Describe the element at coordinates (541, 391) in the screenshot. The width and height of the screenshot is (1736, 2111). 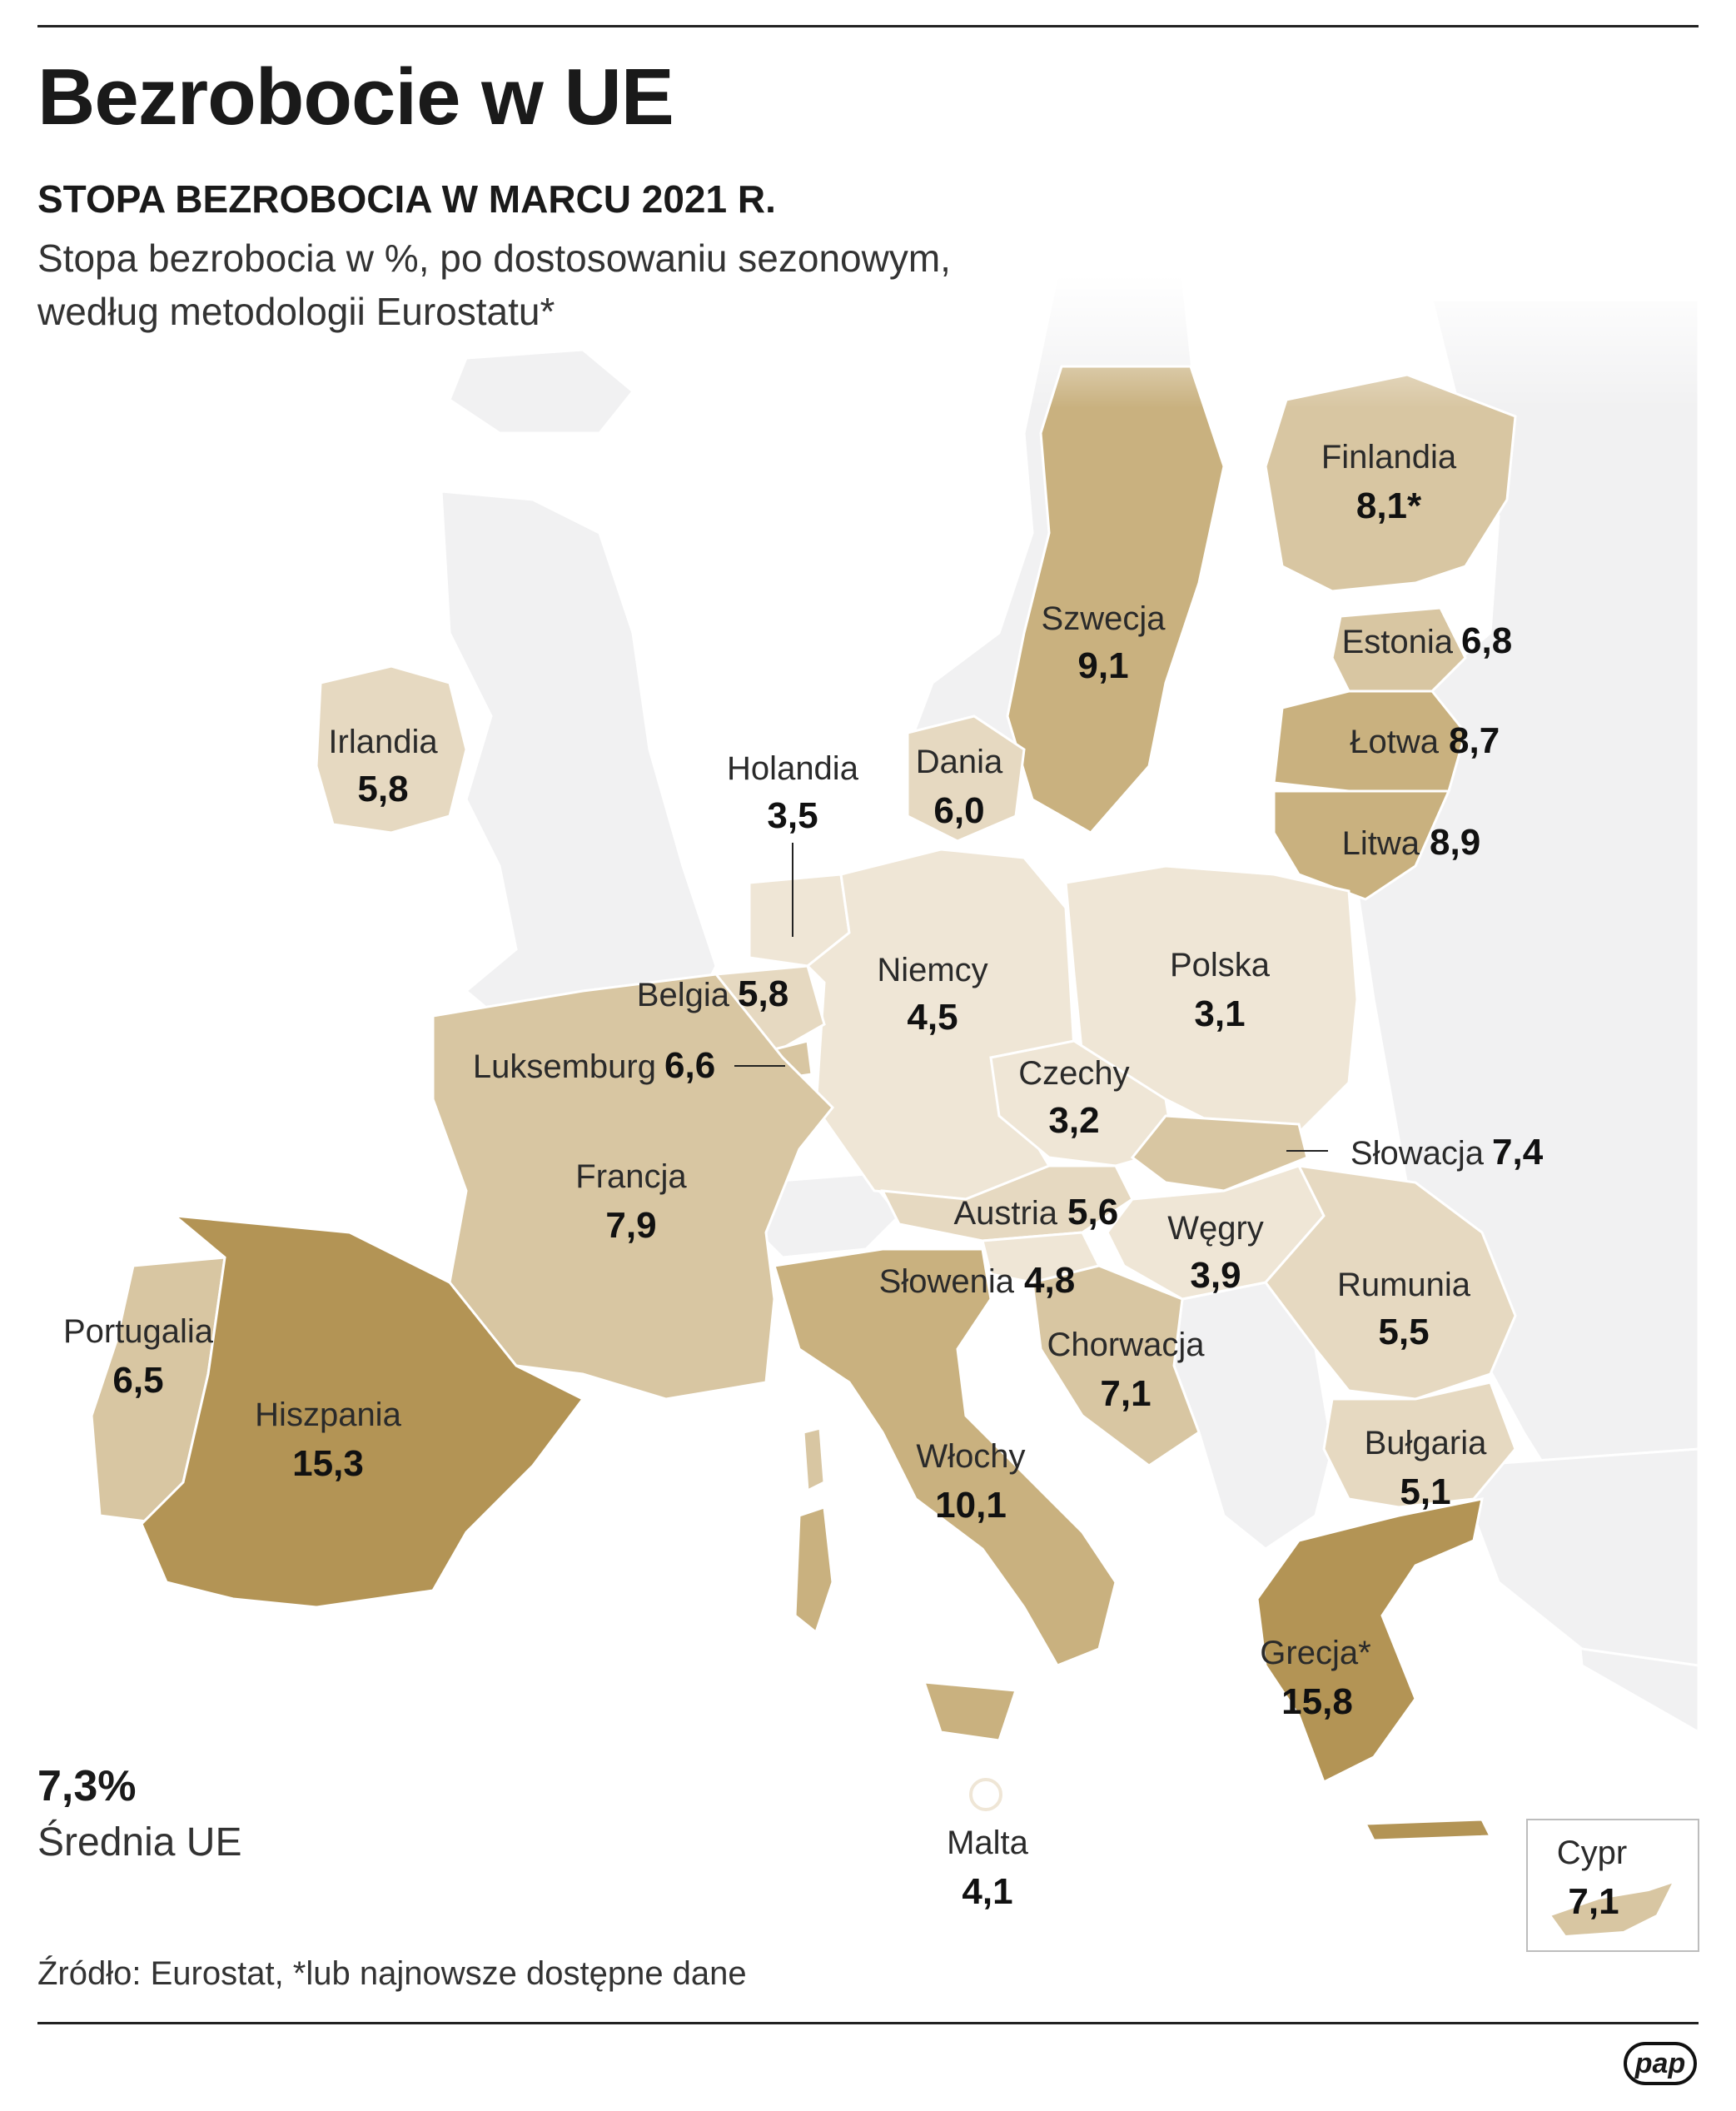
I see `iceland-region` at that location.